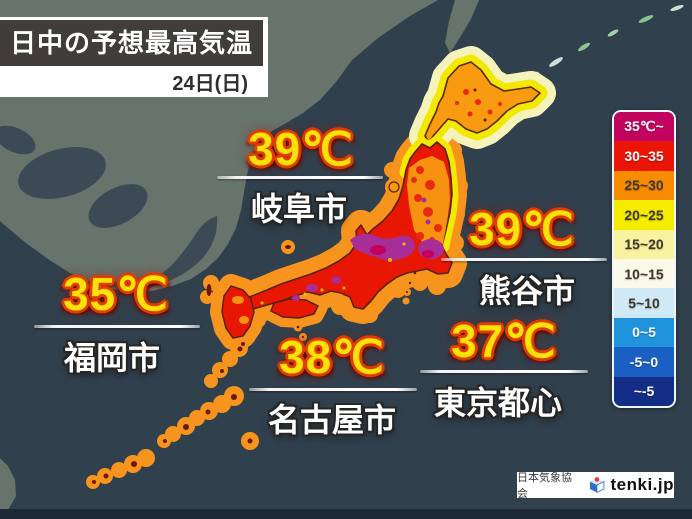 Image resolution: width=692 pixels, height=519 pixels. I want to click on tenki-cube-icon, so click(596, 485).